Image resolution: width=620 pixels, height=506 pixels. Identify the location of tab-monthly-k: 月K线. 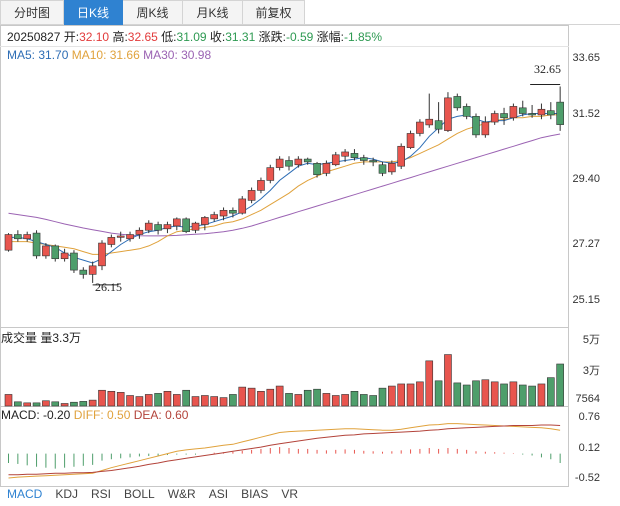
(213, 12).